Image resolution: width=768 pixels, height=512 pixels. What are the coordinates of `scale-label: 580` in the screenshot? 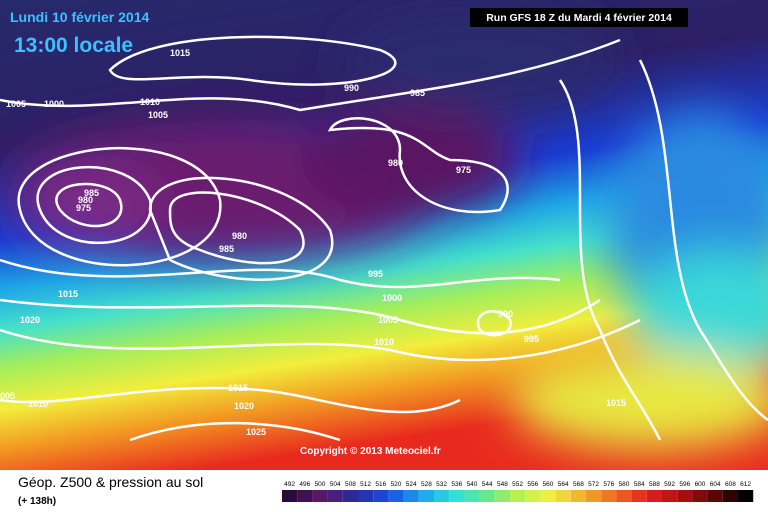 It's located at (624, 484).